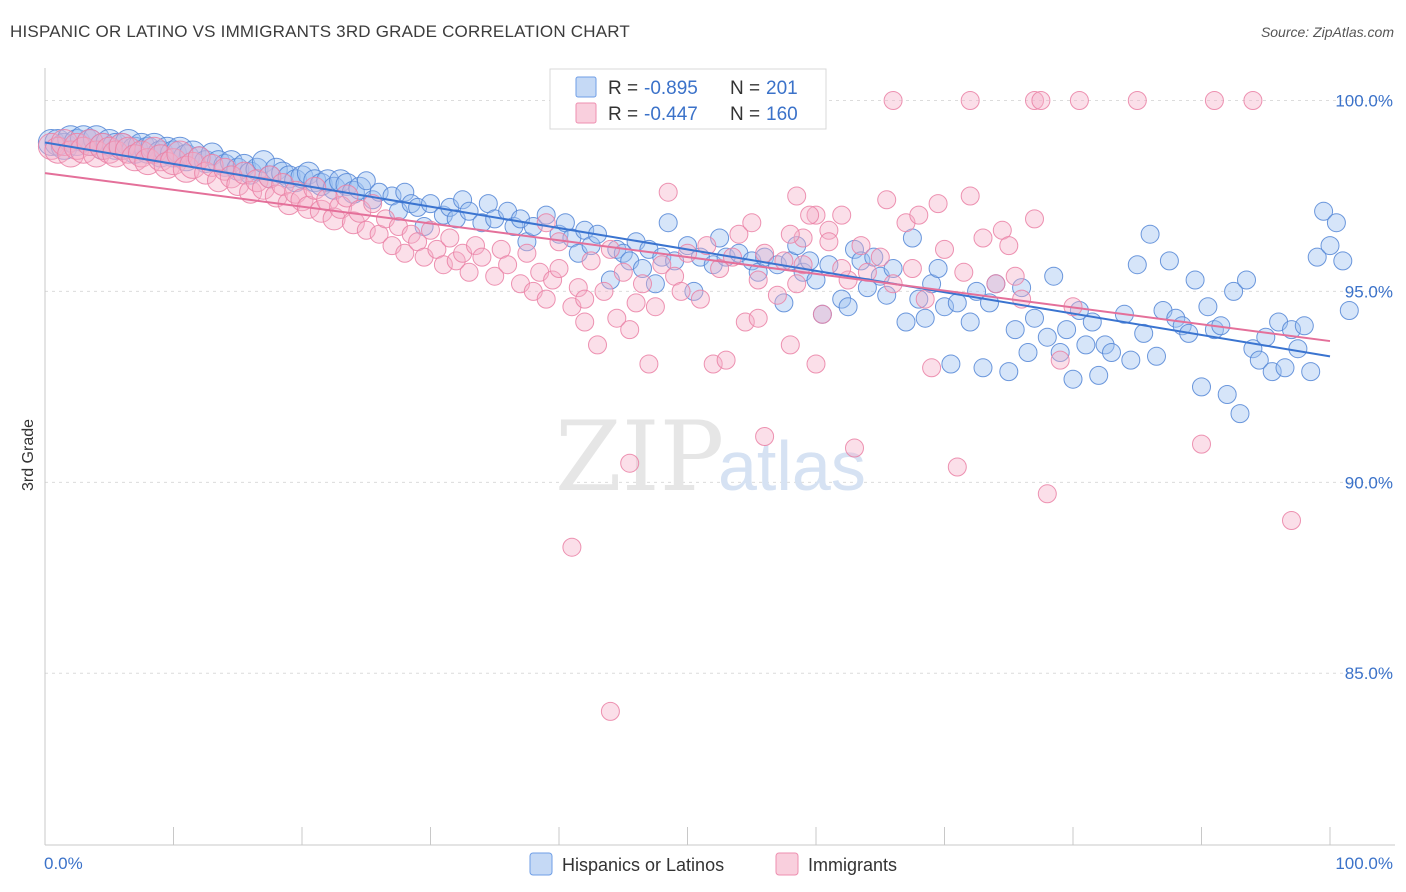 The height and width of the screenshot is (892, 1406). I want to click on y-tick-label: 95.0%, so click(1369, 291).